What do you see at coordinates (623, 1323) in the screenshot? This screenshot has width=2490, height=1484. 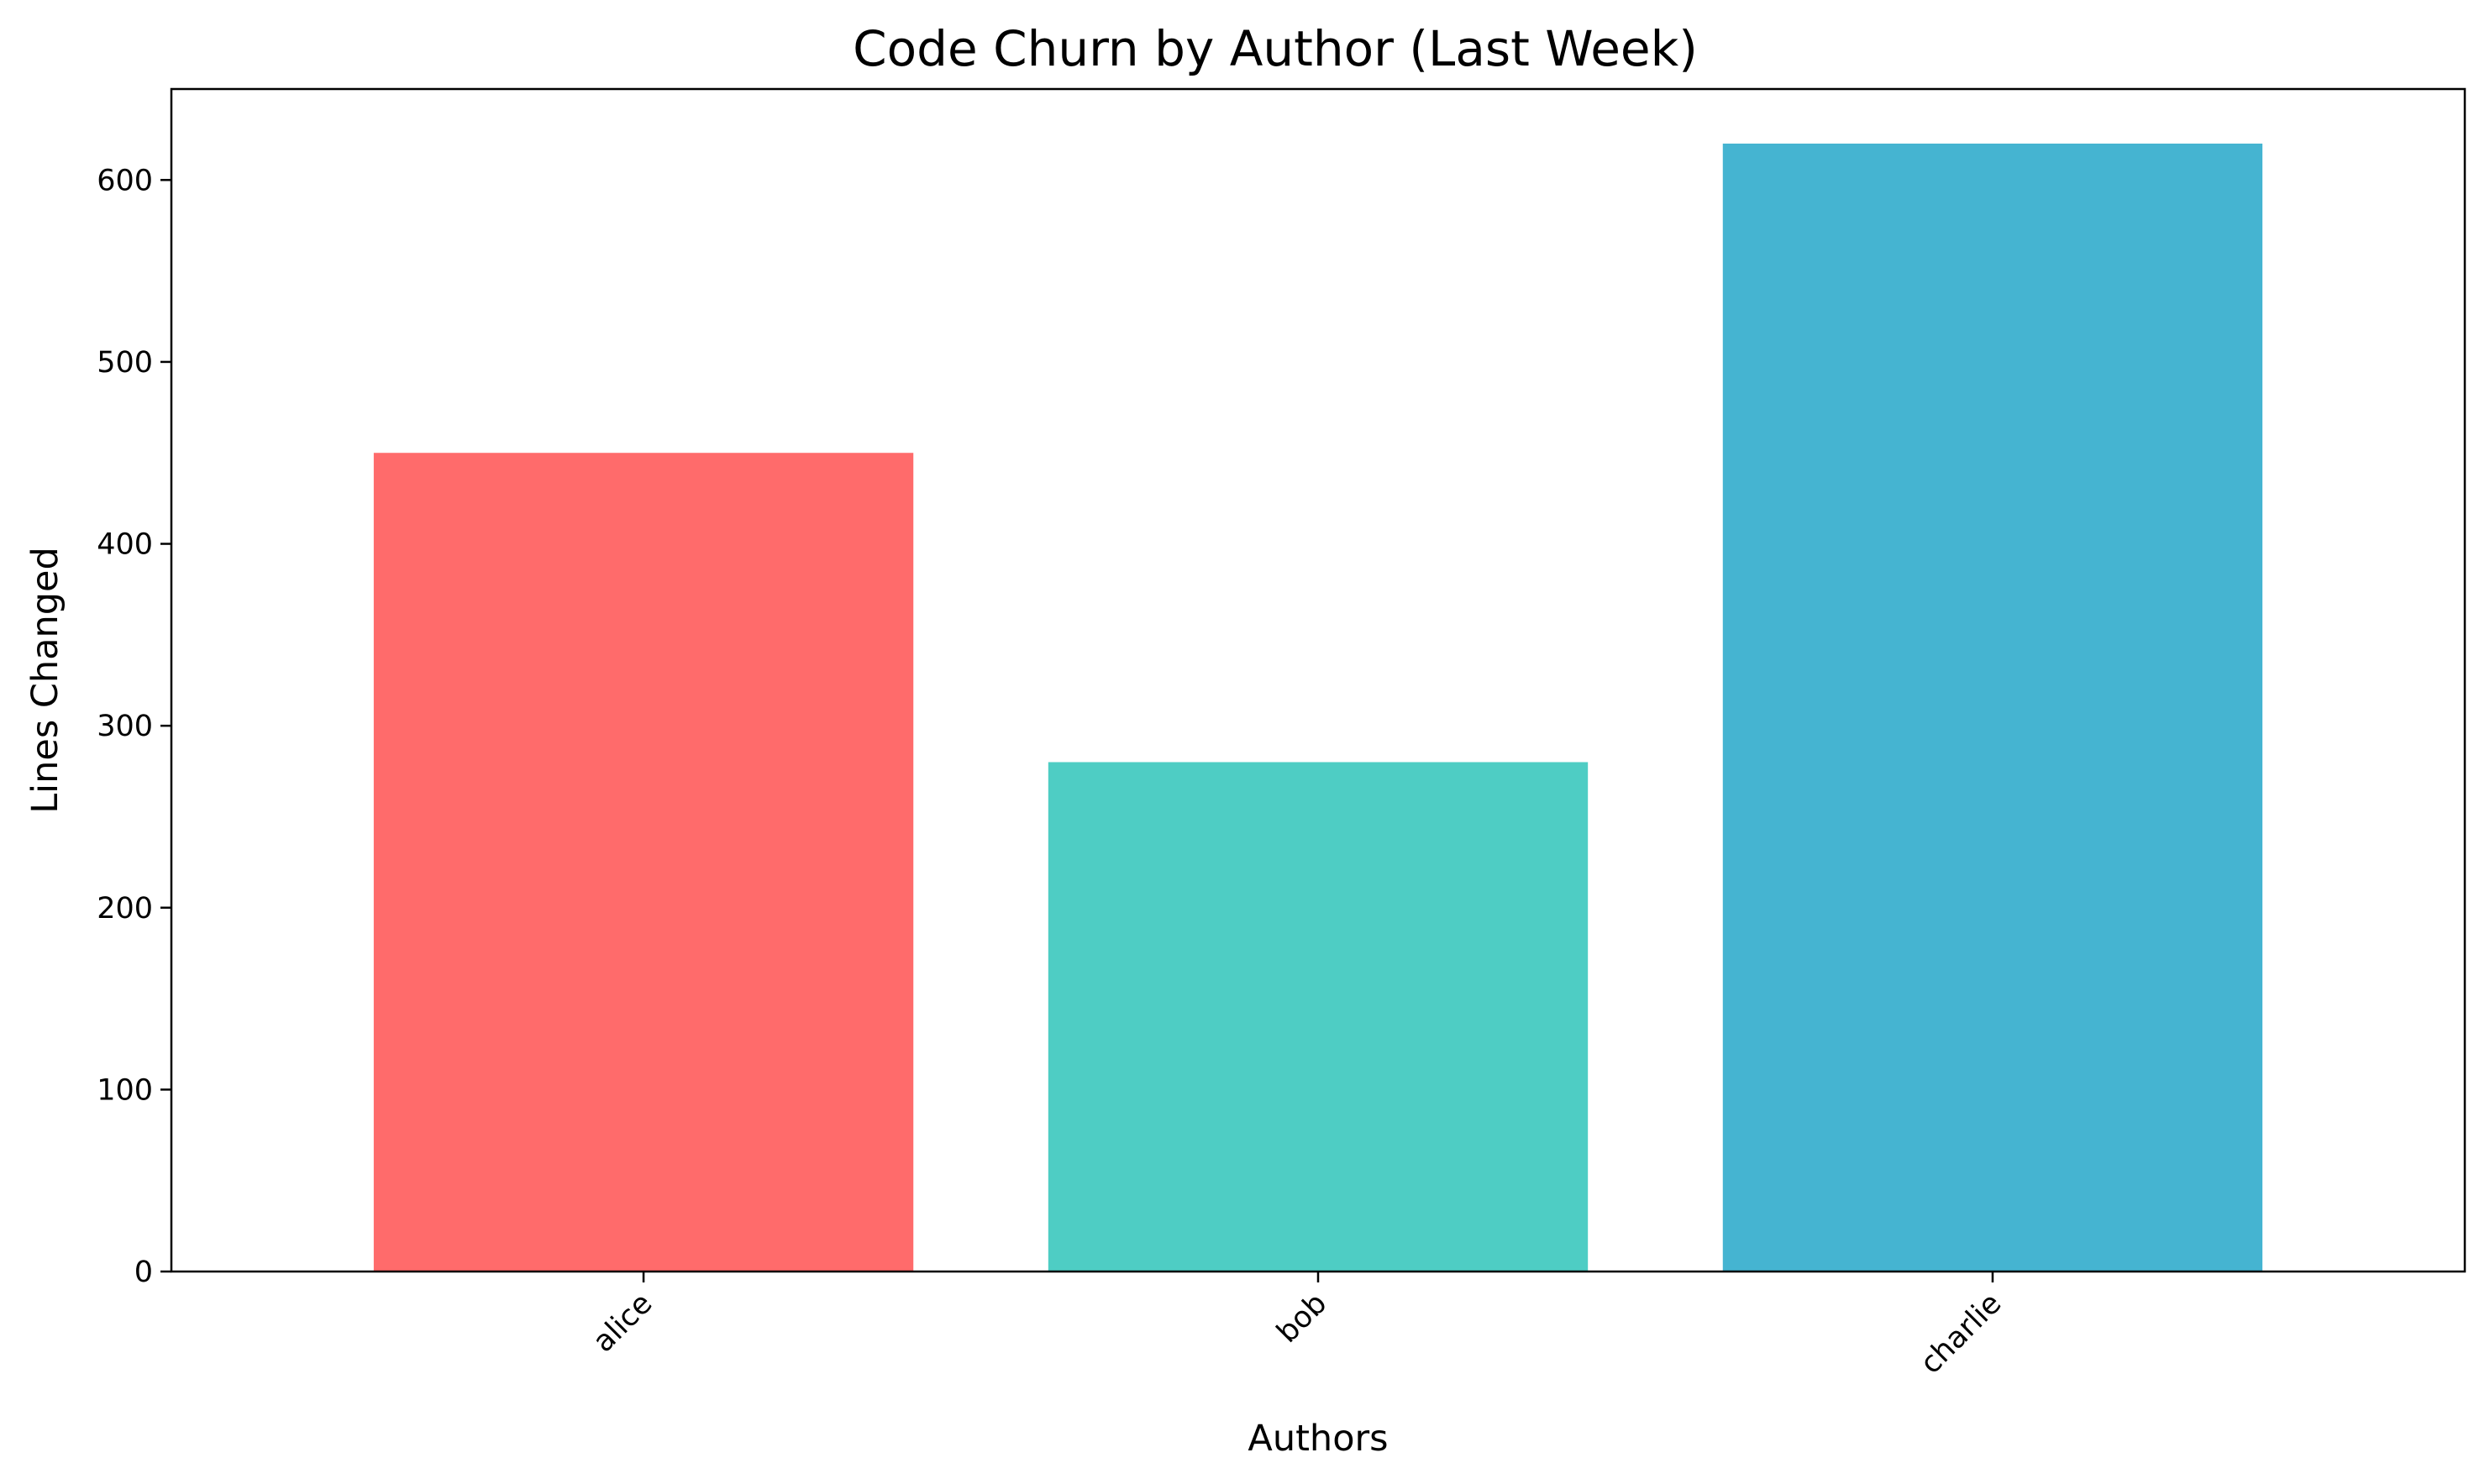 I see `x-tick-label: alice` at bounding box center [623, 1323].